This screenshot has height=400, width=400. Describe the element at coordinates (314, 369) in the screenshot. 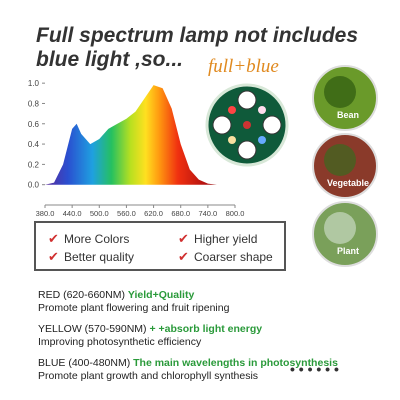

I see `ellipsis: • • • • • •` at that location.